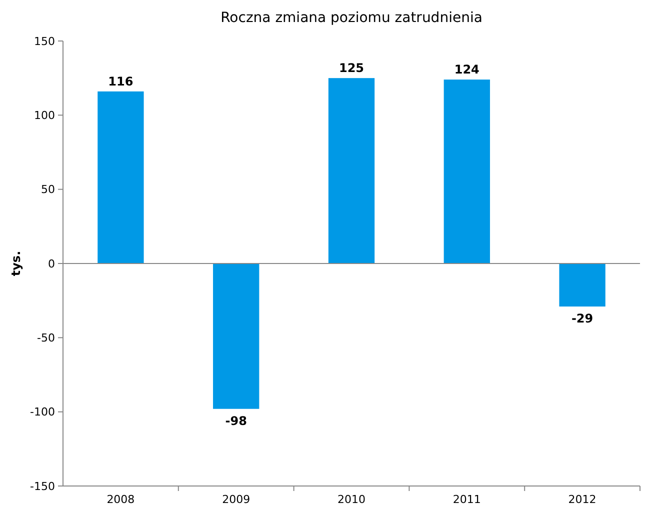 The image size is (649, 507). I want to click on x-tick-label: 2009, so click(236, 499).